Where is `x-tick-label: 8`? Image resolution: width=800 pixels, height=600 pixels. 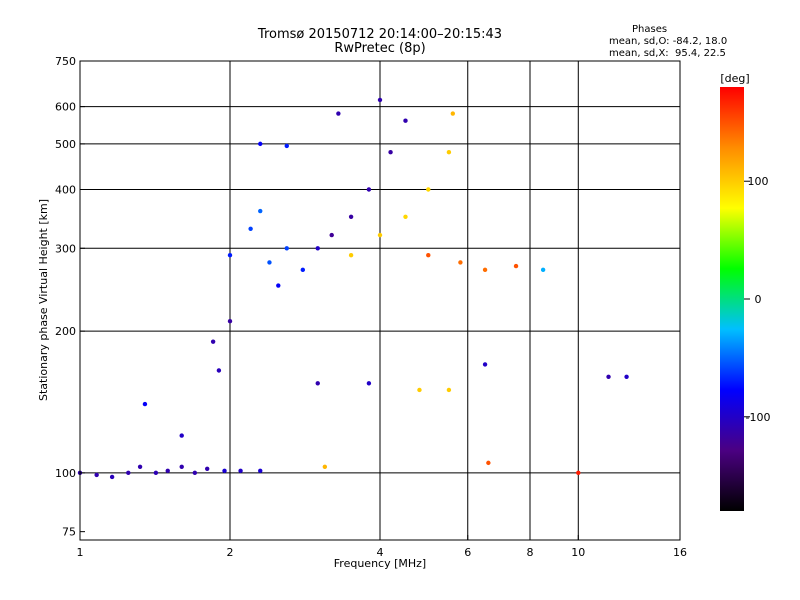 x-tick-label: 8 is located at coordinates (530, 552).